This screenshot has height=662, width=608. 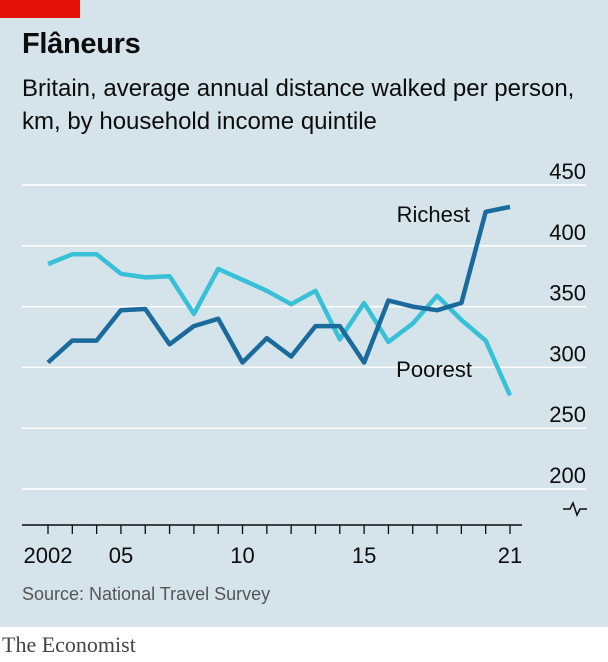 I want to click on y-tick-label-250: 250, so click(x=567, y=414).